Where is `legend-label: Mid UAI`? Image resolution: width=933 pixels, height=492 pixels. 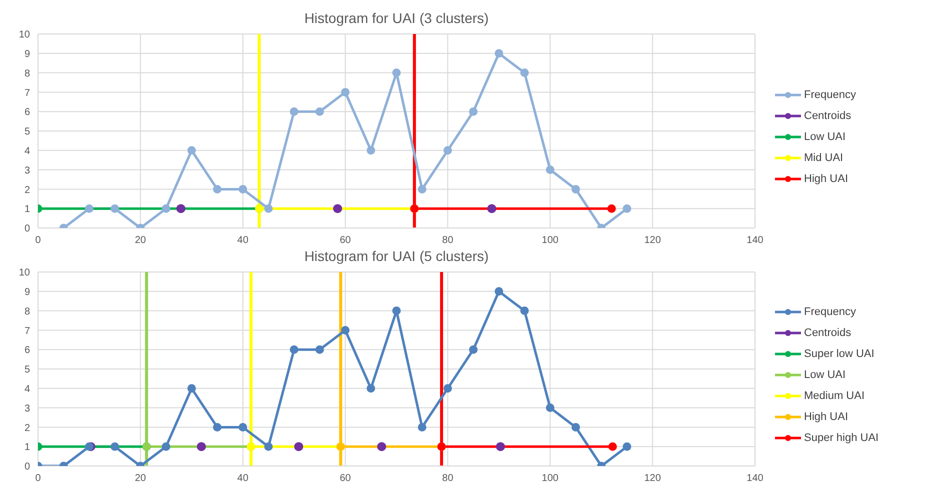 legend-label: Mid UAI is located at coordinates (824, 158).